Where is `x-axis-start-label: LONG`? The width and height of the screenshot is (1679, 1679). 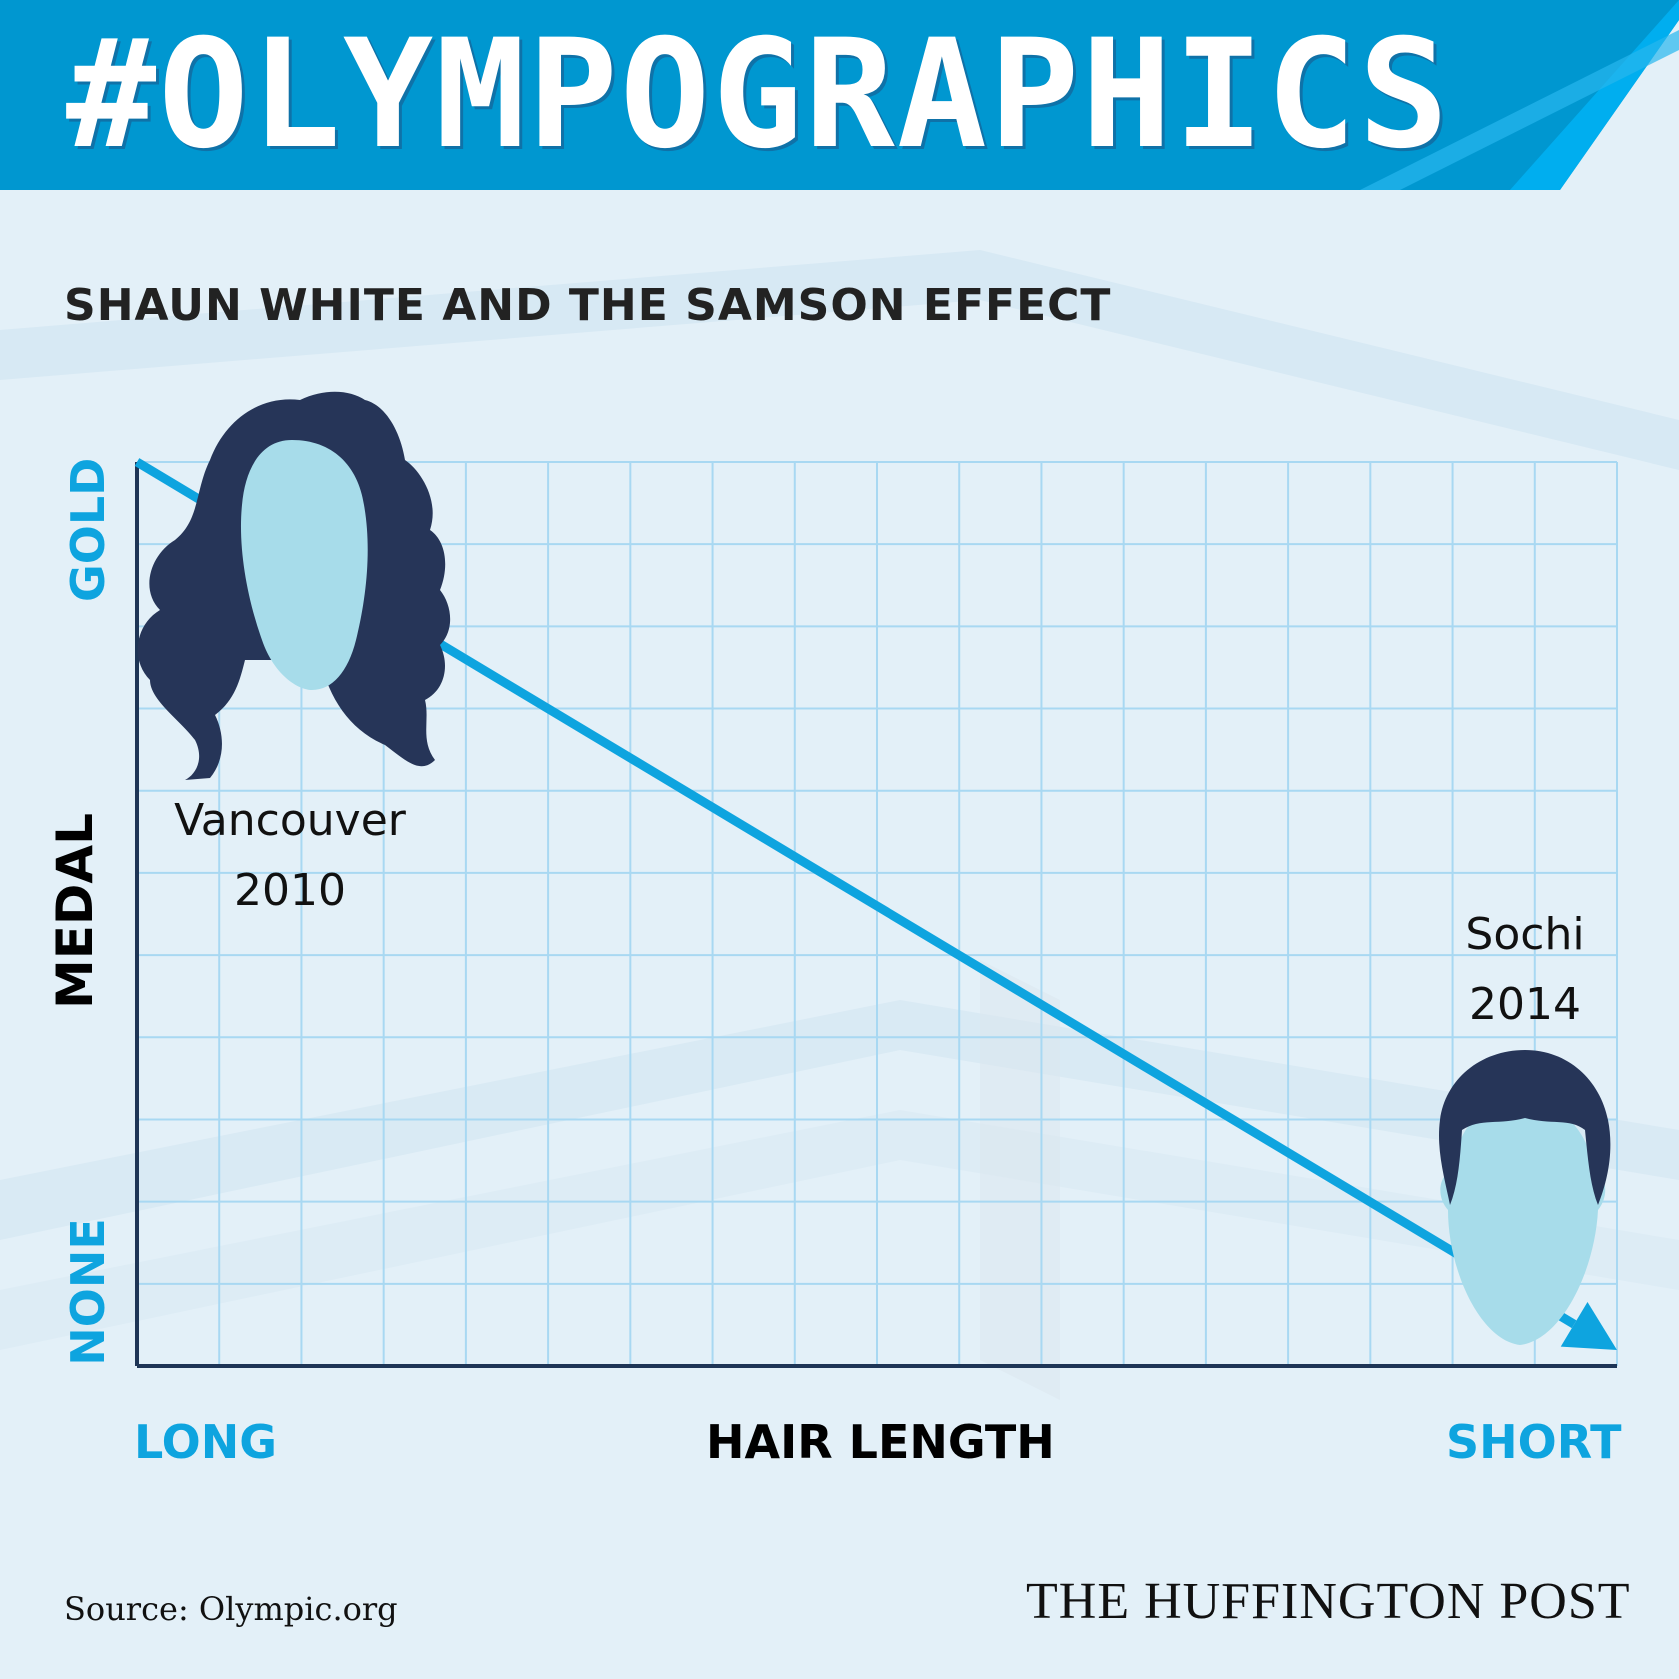 x-axis-start-label: LONG is located at coordinates (206, 1442).